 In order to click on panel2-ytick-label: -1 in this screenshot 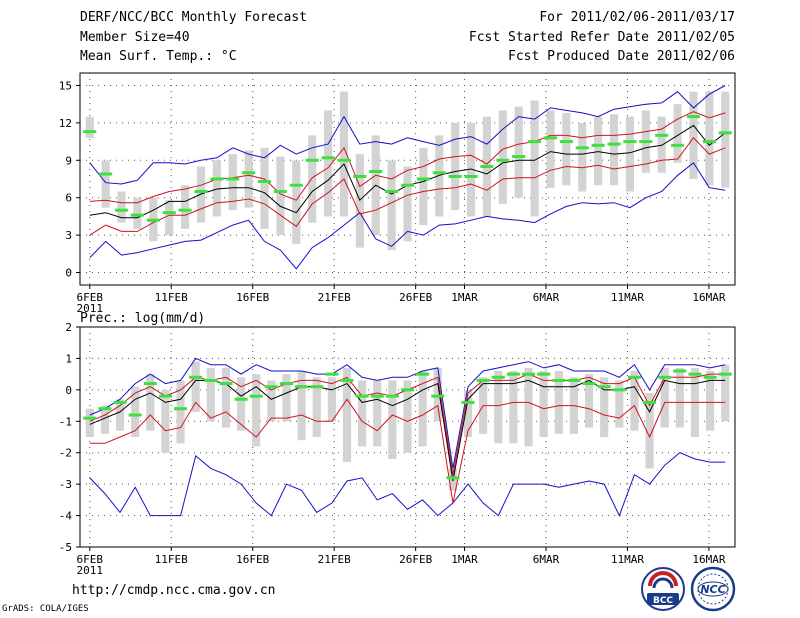, I will do `click(65, 421)`.